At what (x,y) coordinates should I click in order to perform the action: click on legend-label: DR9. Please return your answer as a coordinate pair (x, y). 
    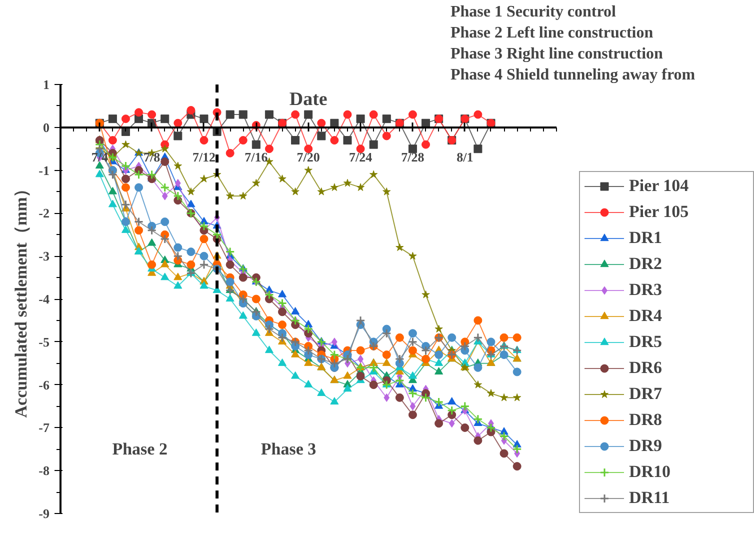
    Looking at the image, I should click on (646, 446).